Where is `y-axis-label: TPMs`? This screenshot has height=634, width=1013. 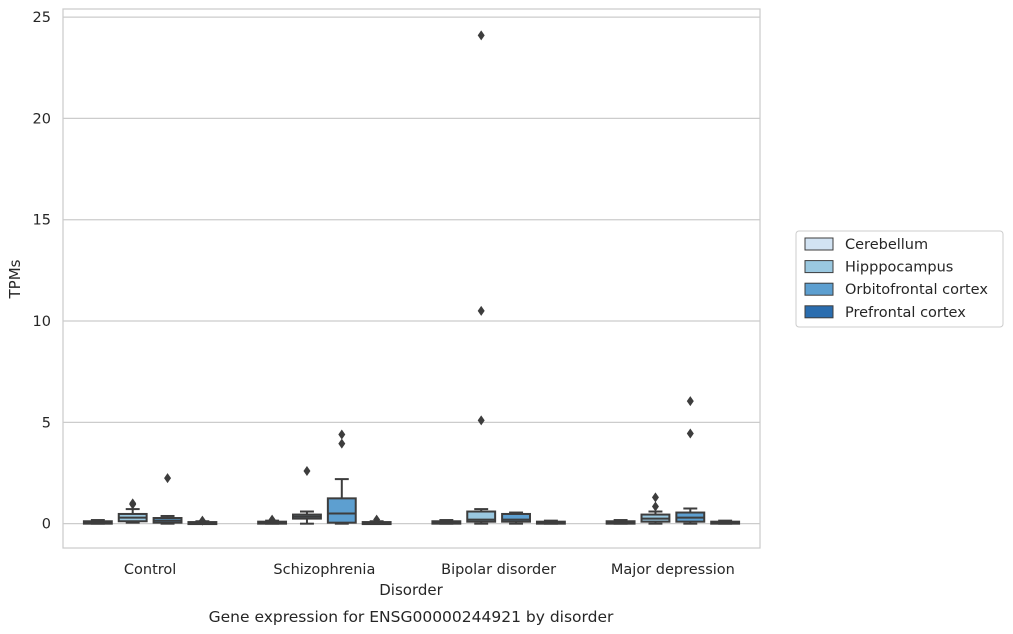
y-axis-label: TPMs is located at coordinates (15, 279).